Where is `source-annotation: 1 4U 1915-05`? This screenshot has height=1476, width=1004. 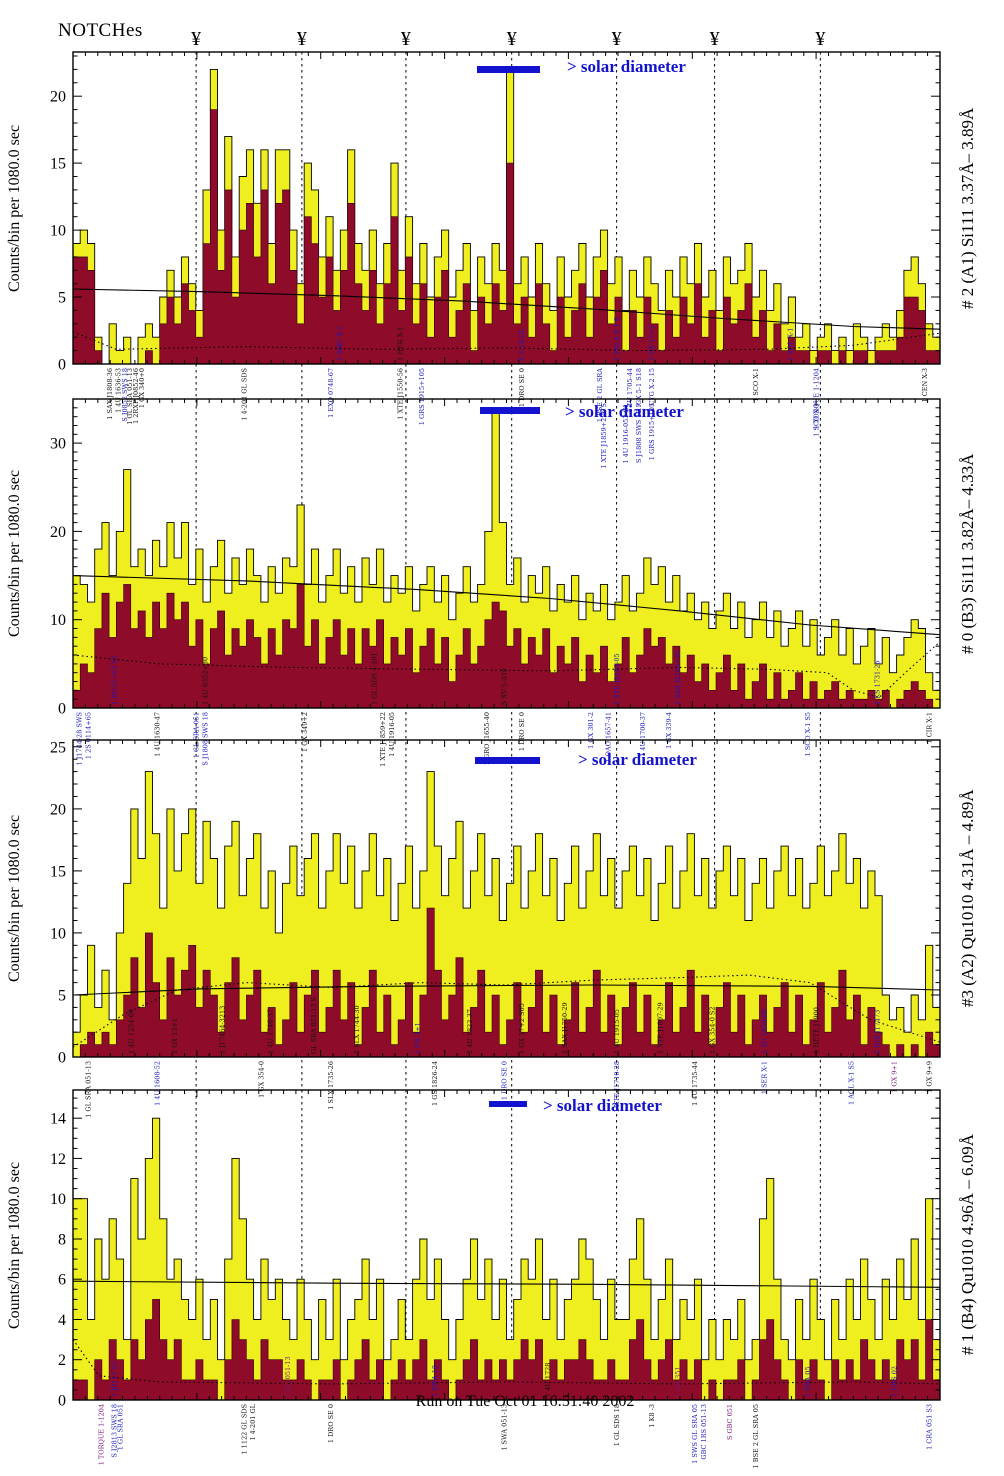
source-annotation: 1 4U 1915-05 is located at coordinates (617, 1031).